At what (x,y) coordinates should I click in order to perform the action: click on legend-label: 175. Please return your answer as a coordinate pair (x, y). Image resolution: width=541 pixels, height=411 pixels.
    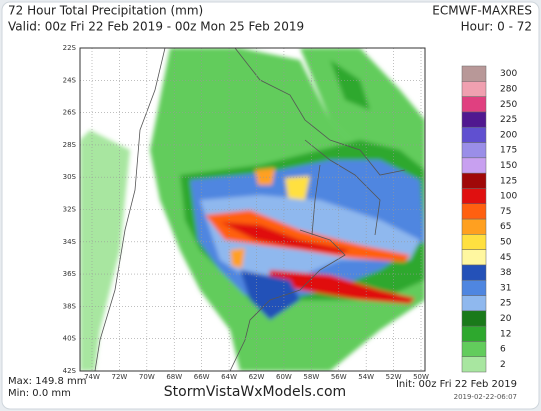
    Looking at the image, I should click on (508, 151).